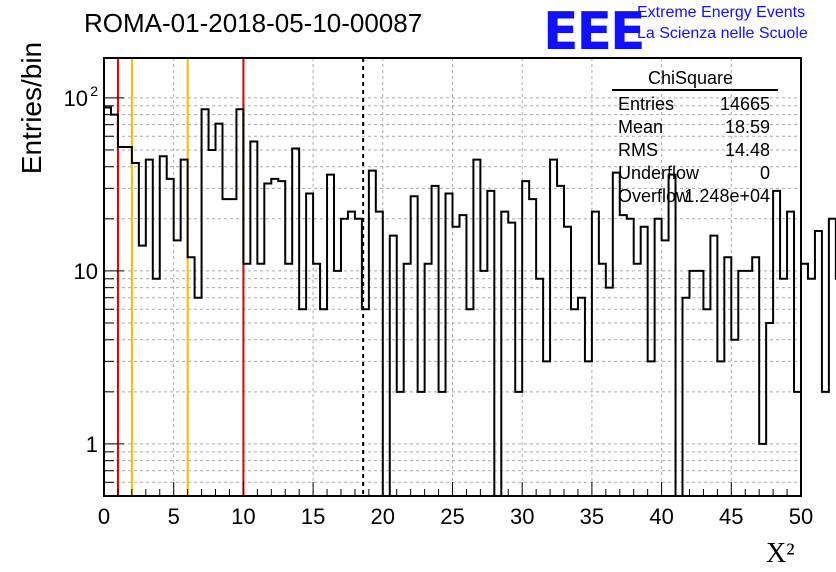 Image resolution: width=836 pixels, height=572 pixels. What do you see at coordinates (452, 516) in the screenshot?
I see `x-tick-label: 25` at bounding box center [452, 516].